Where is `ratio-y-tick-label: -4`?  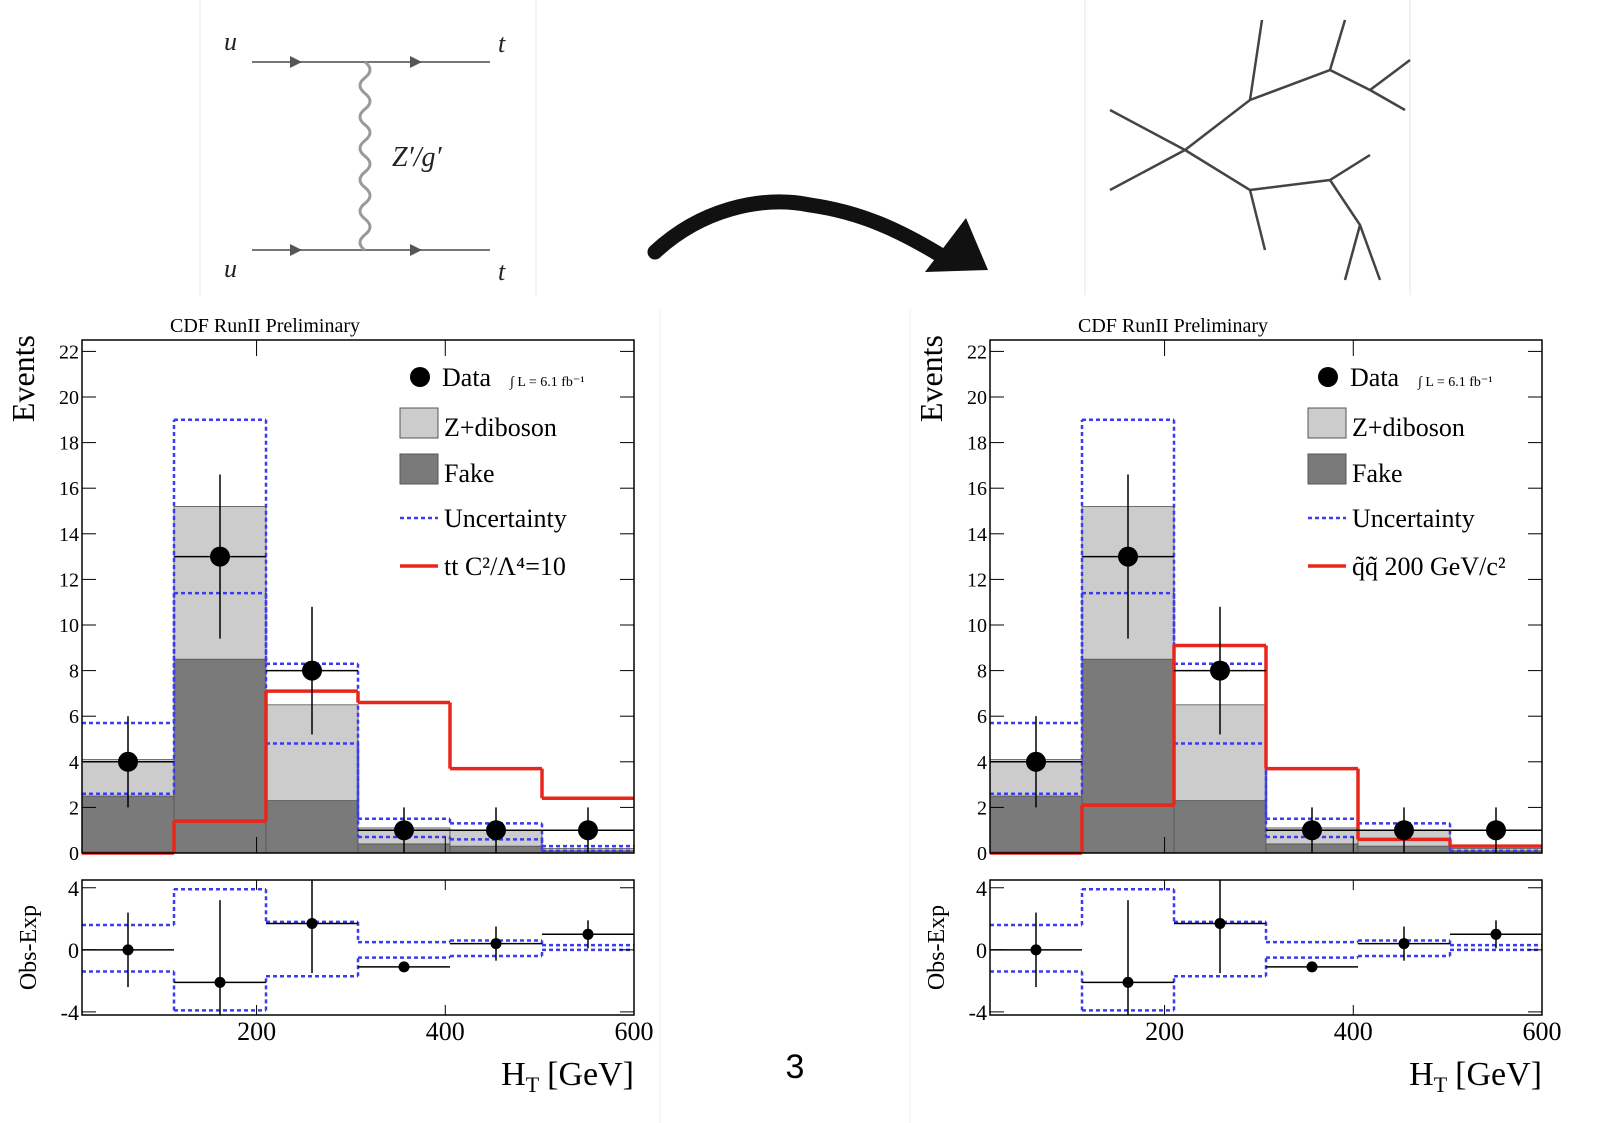
ratio-y-tick-label: -4 is located at coordinates (978, 1012).